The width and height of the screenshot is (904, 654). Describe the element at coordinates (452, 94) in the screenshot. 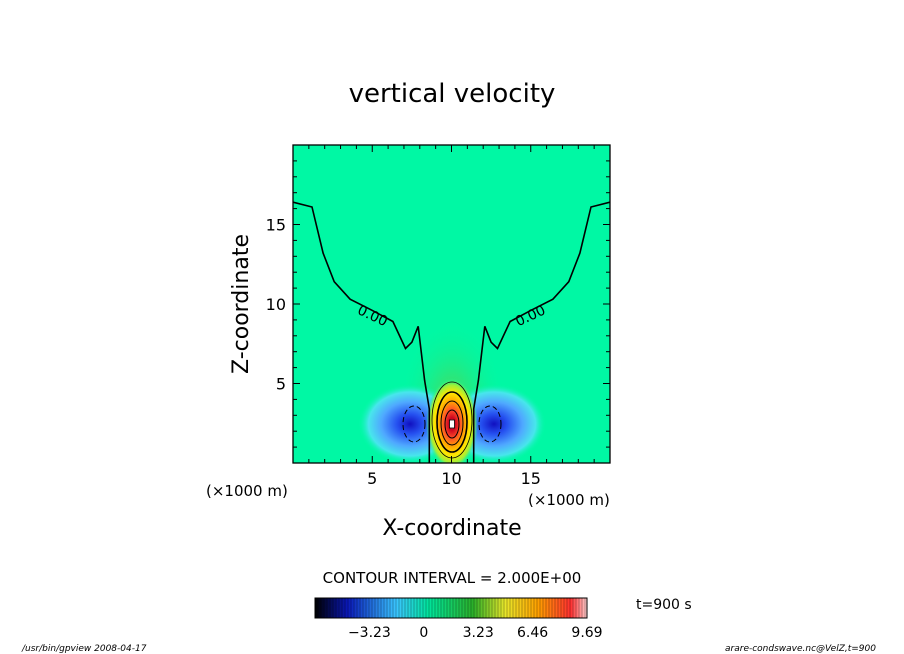

I see `chart-title: vertical velocity` at that location.